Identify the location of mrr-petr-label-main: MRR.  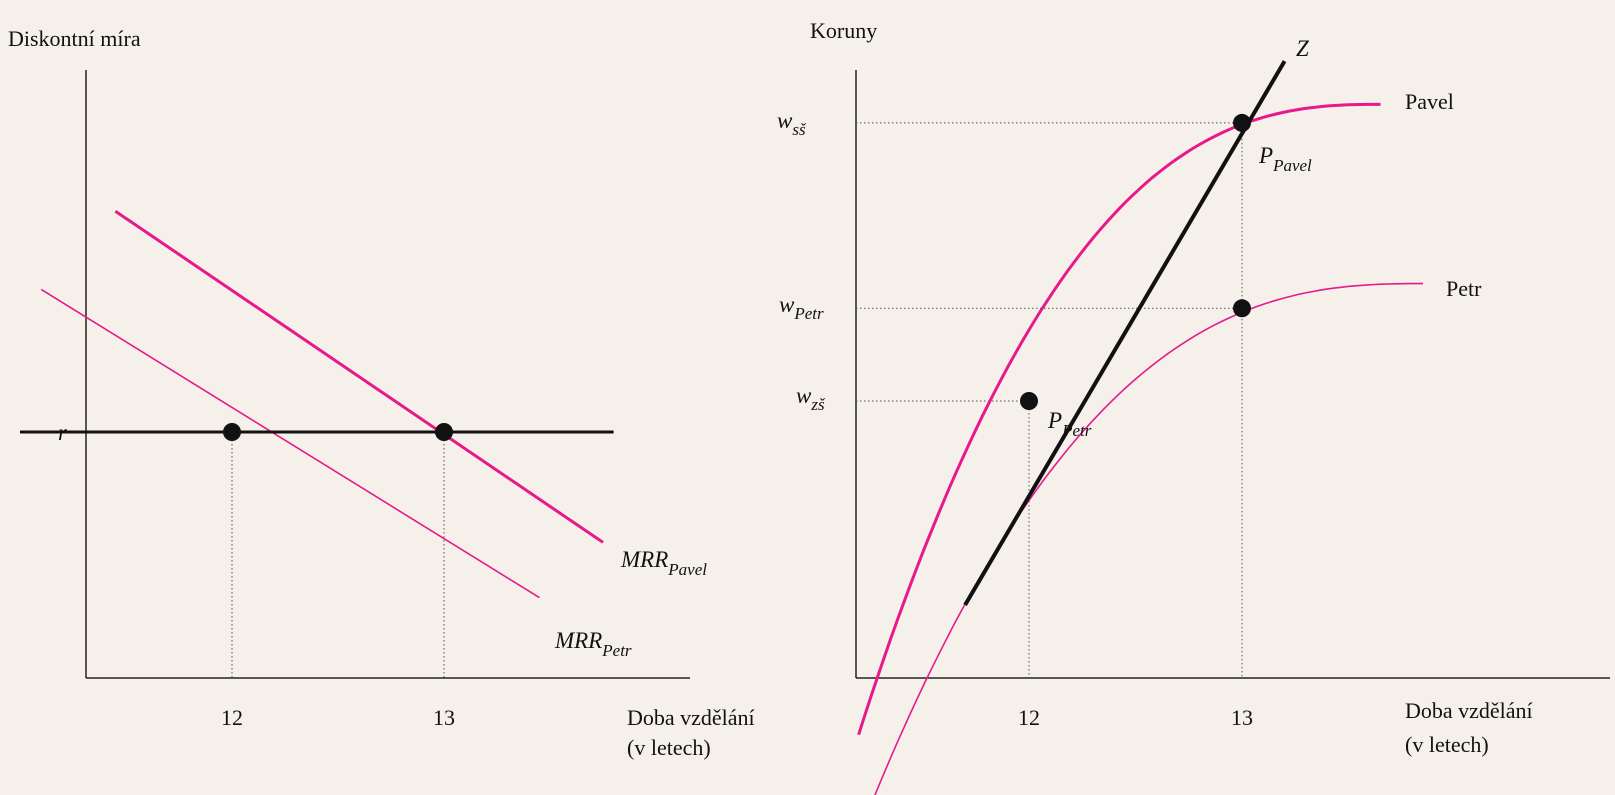
(578, 640).